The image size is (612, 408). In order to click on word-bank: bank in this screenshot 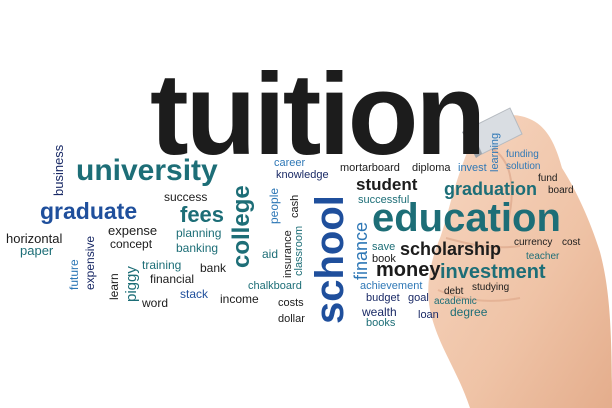, I will do `click(213, 268)`.